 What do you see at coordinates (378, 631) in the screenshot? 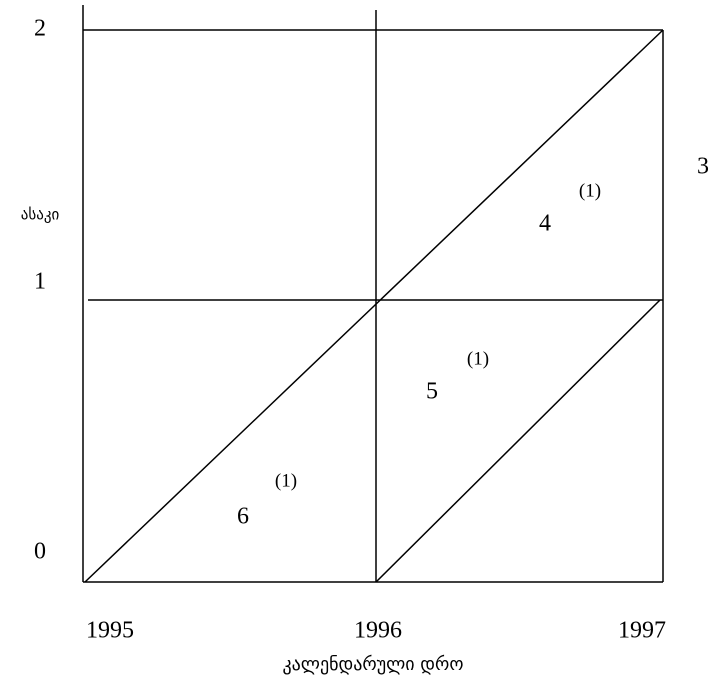
I see `x-tick-label: 1996` at bounding box center [378, 631].